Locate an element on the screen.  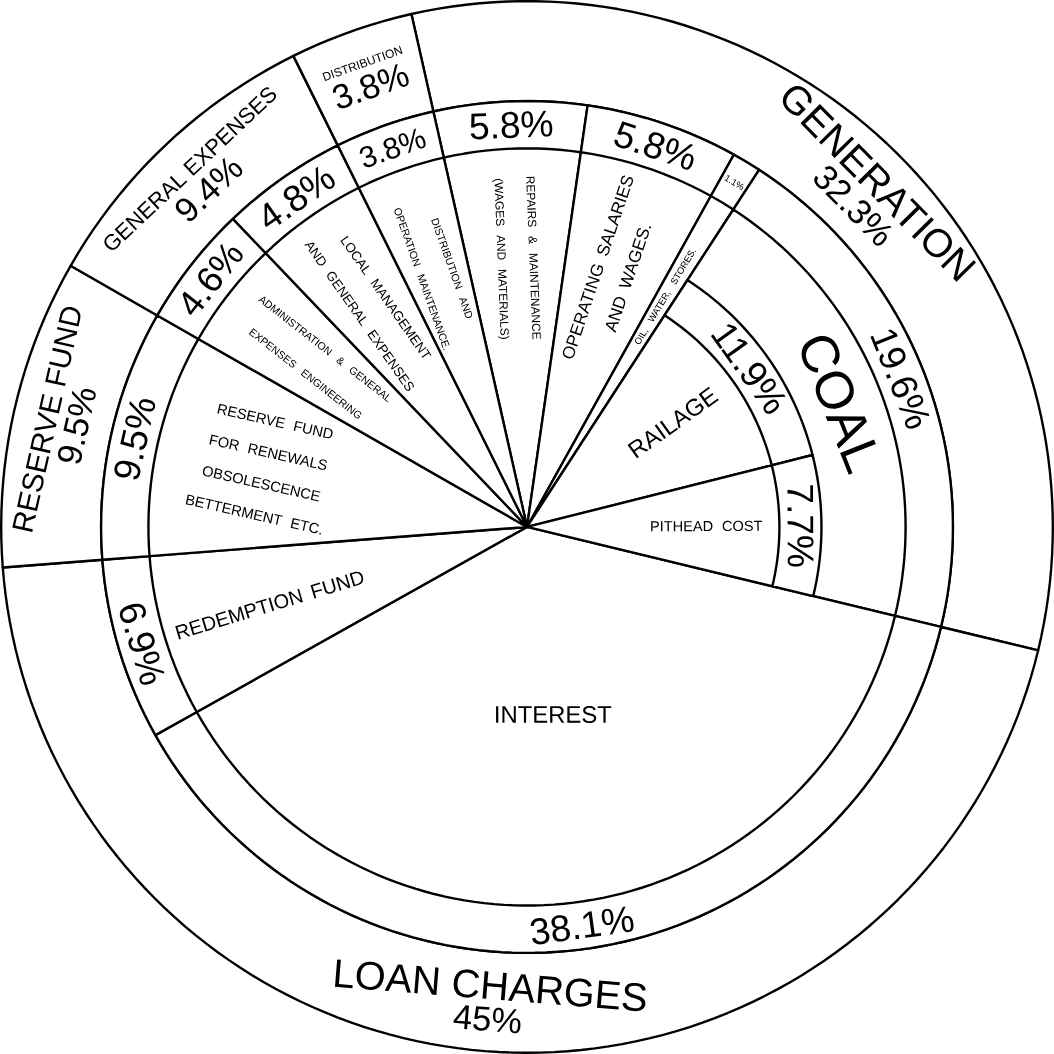
slice-label: INTEREST is located at coordinates (554, 714).